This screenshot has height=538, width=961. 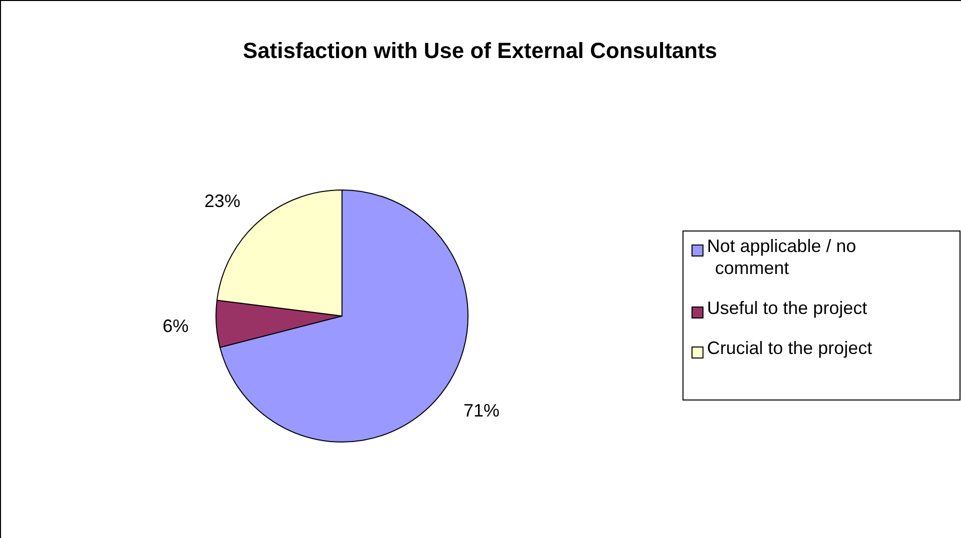 I want to click on chart-title: Satisfaction with Use of External Consultants, so click(x=480, y=50).